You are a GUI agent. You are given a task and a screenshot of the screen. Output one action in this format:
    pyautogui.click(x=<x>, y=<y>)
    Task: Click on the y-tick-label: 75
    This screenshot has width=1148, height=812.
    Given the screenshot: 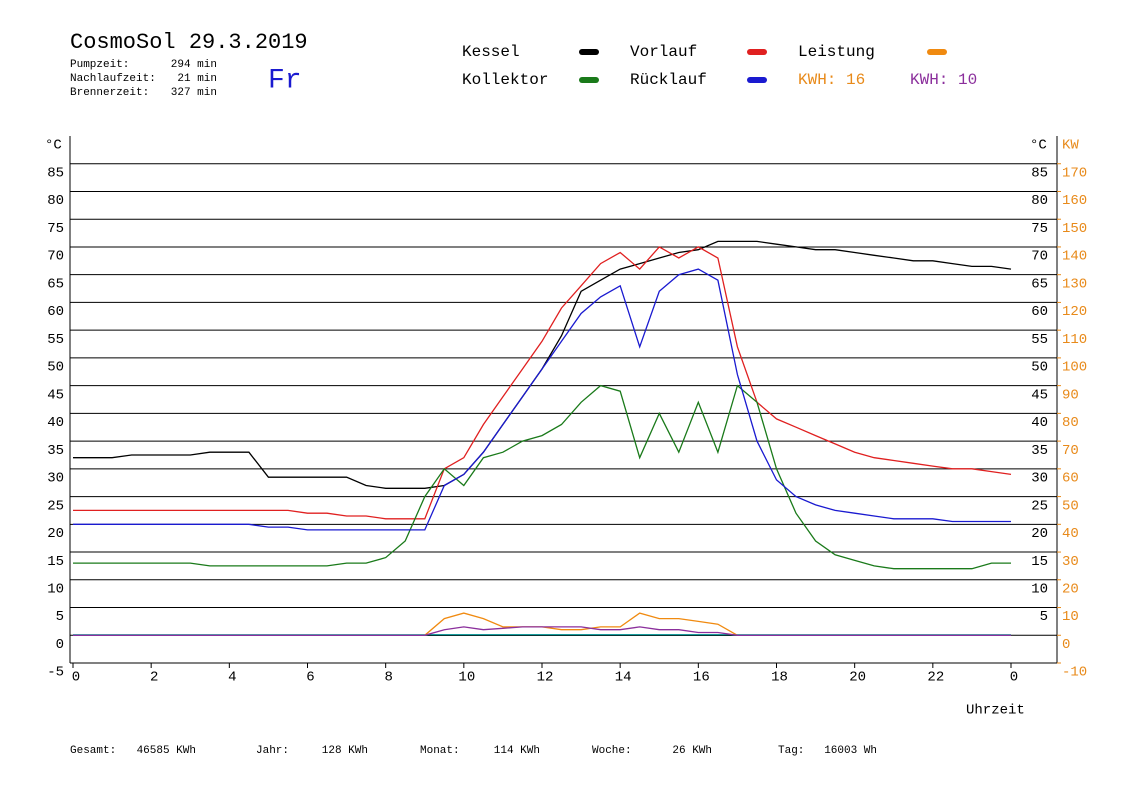 What is the action you would take?
    pyautogui.click(x=55, y=229)
    